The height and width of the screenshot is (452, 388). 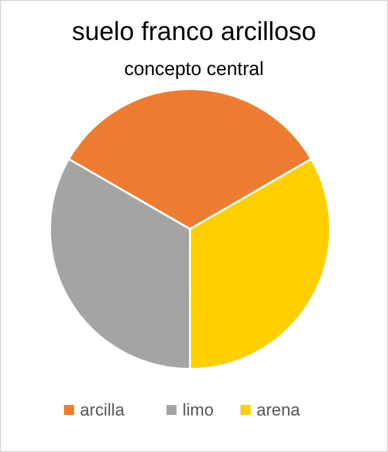 What do you see at coordinates (278, 410) in the screenshot?
I see `legend-label: arena` at bounding box center [278, 410].